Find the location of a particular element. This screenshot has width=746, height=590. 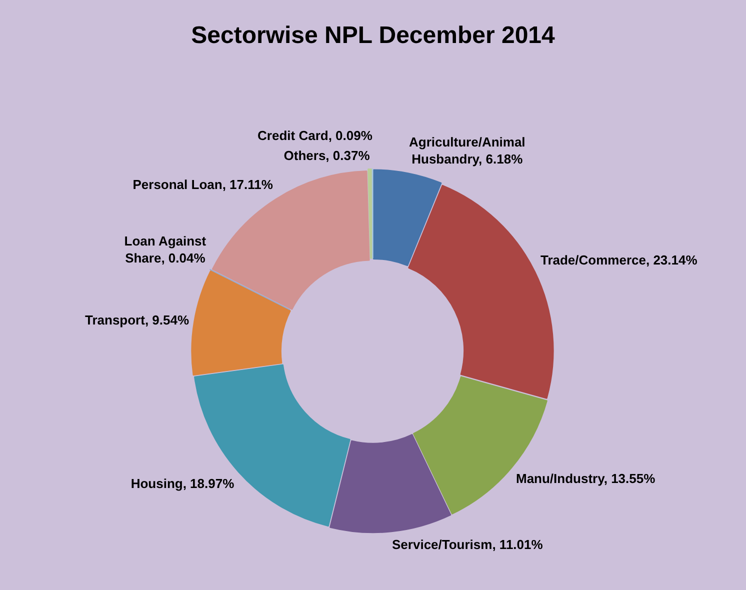

slice-label: Manu/Industry, 13.55% is located at coordinates (586, 478).